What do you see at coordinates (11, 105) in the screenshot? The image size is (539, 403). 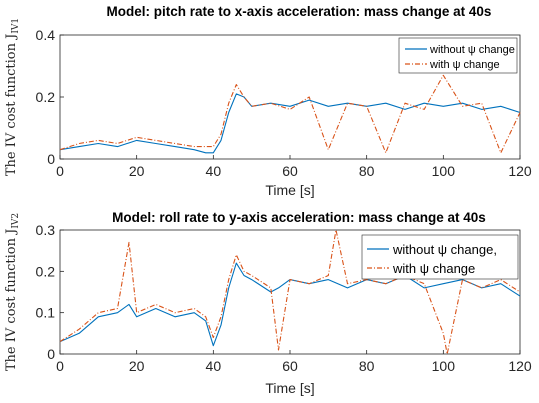 I see `chart-1-ylabel-main: The IV cost function J` at bounding box center [11, 105].